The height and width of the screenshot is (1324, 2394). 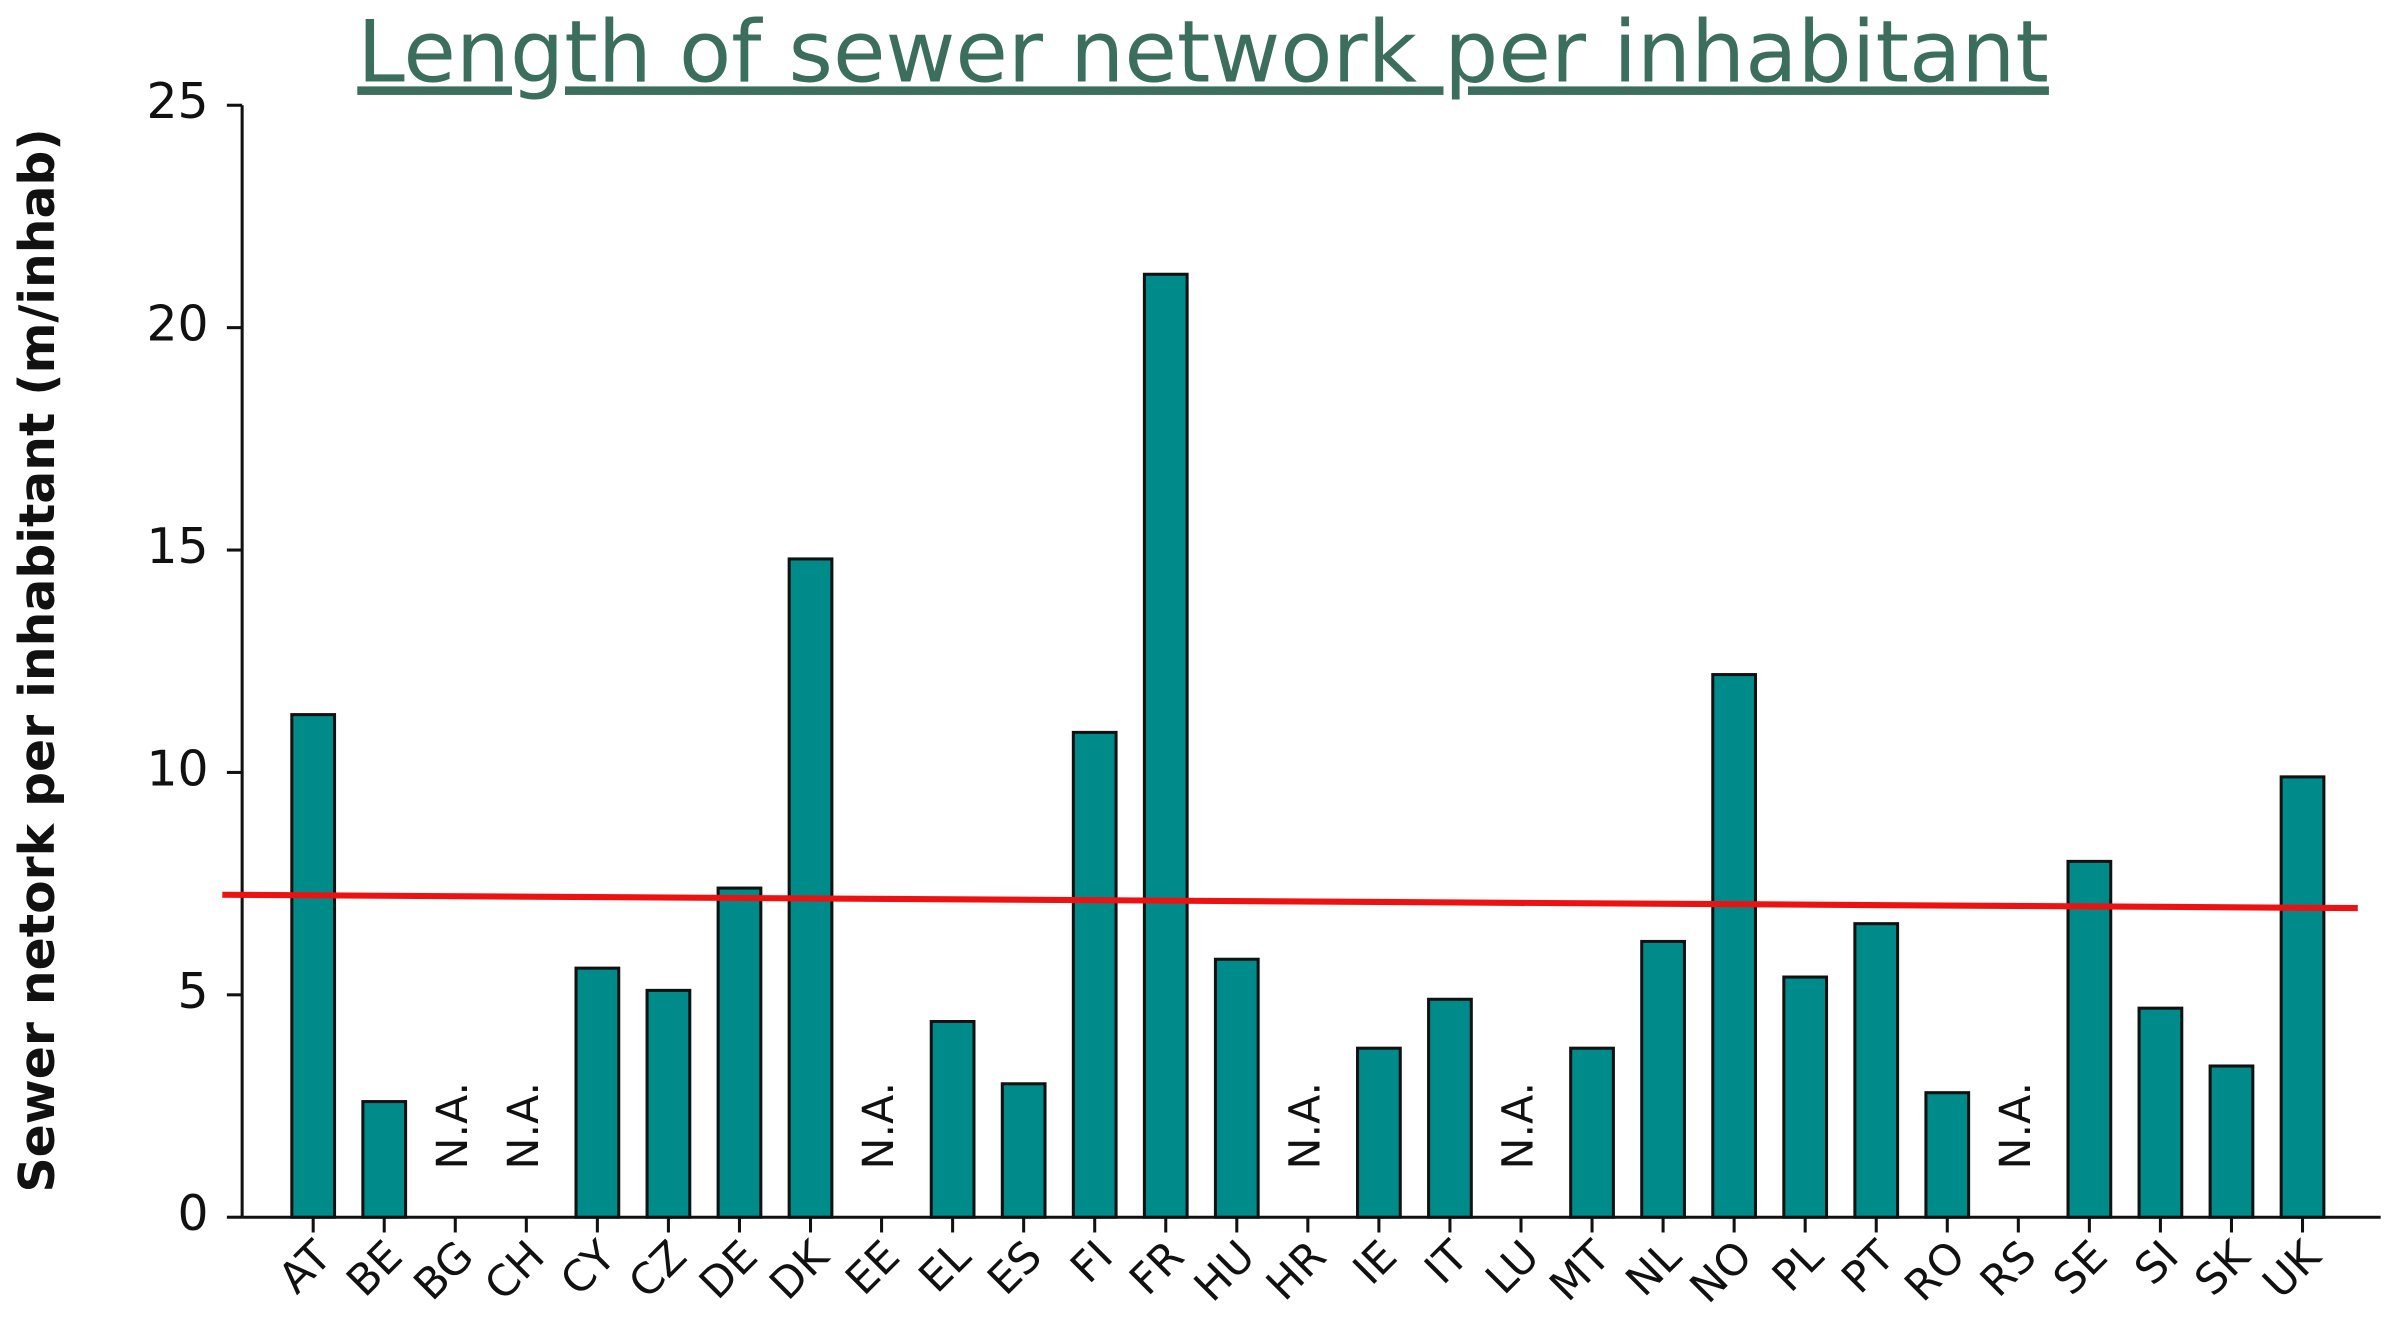 I want to click on trend-line, so click(x=1290, y=901).